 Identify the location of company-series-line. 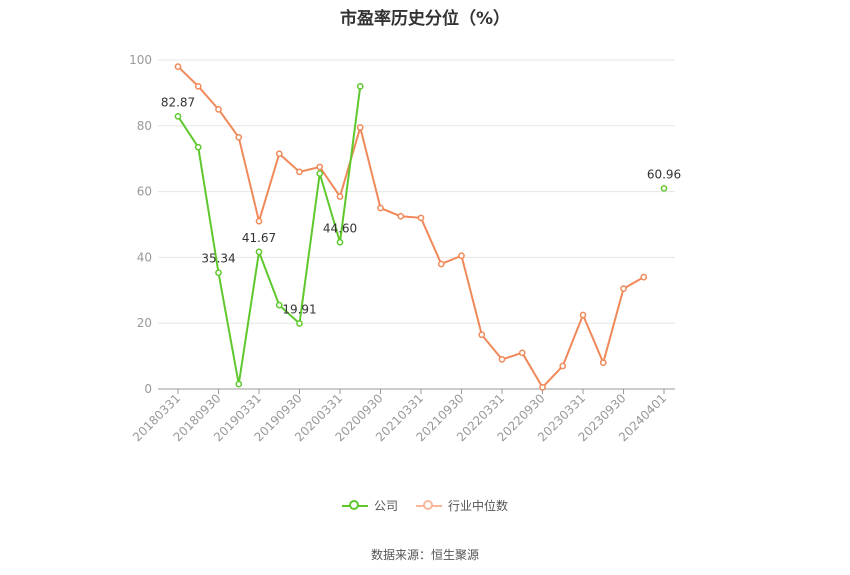
(269, 236).